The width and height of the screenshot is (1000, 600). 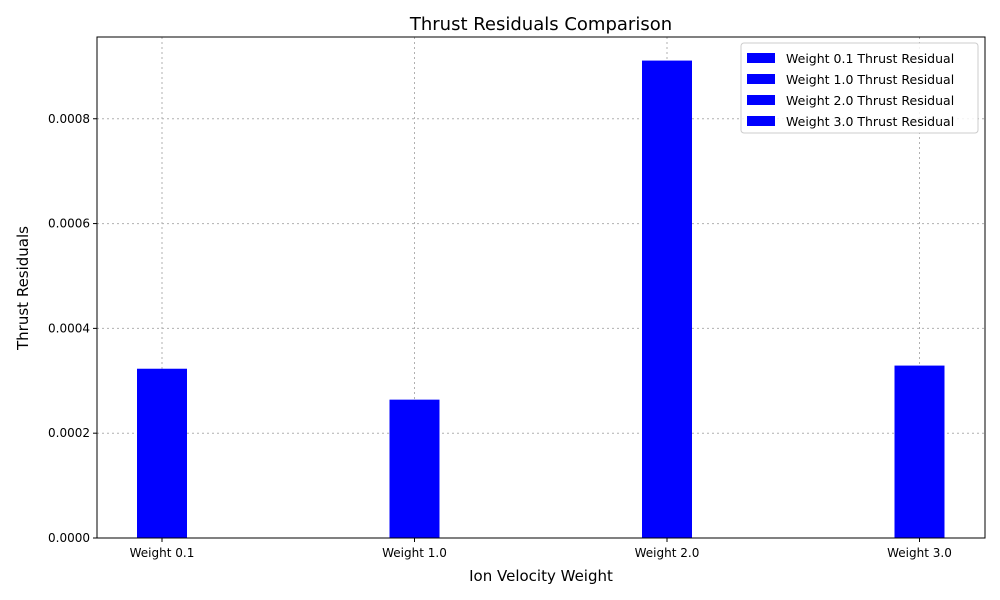 What do you see at coordinates (414, 553) in the screenshot?
I see `x-tick-label: Weight 1.0` at bounding box center [414, 553].